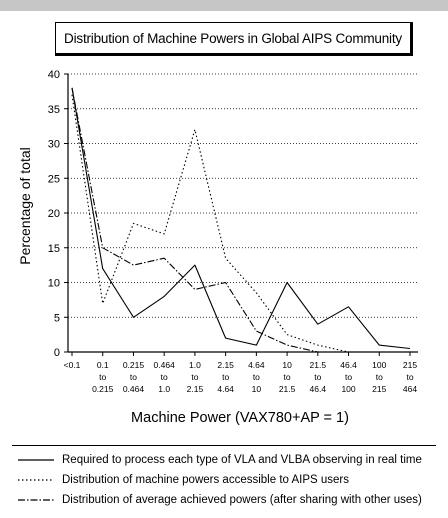  I want to click on legend-swatch-solid, so click(36, 460).